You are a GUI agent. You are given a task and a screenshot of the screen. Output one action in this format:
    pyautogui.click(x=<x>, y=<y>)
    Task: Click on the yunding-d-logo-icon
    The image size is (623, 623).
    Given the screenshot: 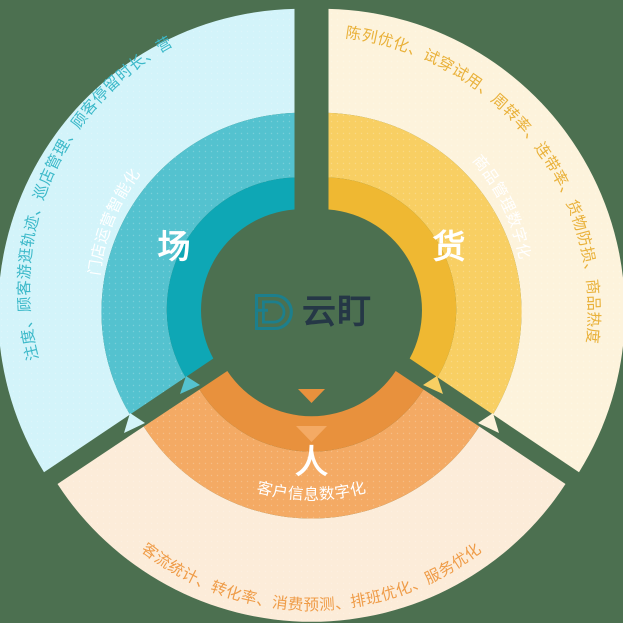 What is the action you would take?
    pyautogui.click(x=273, y=311)
    